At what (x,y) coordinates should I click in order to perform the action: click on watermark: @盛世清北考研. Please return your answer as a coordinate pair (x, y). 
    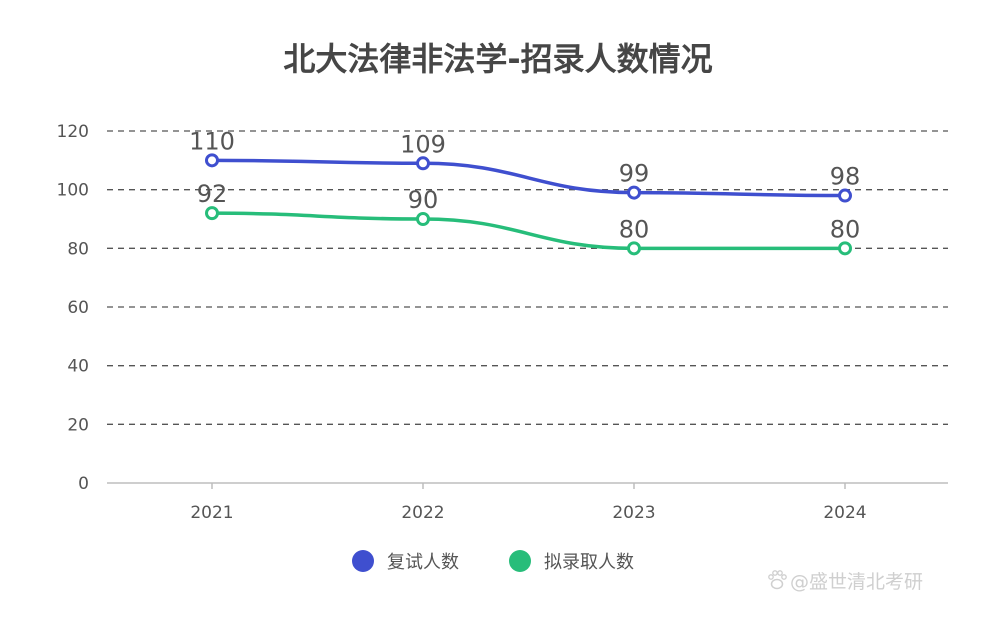
    Looking at the image, I should click on (845, 581).